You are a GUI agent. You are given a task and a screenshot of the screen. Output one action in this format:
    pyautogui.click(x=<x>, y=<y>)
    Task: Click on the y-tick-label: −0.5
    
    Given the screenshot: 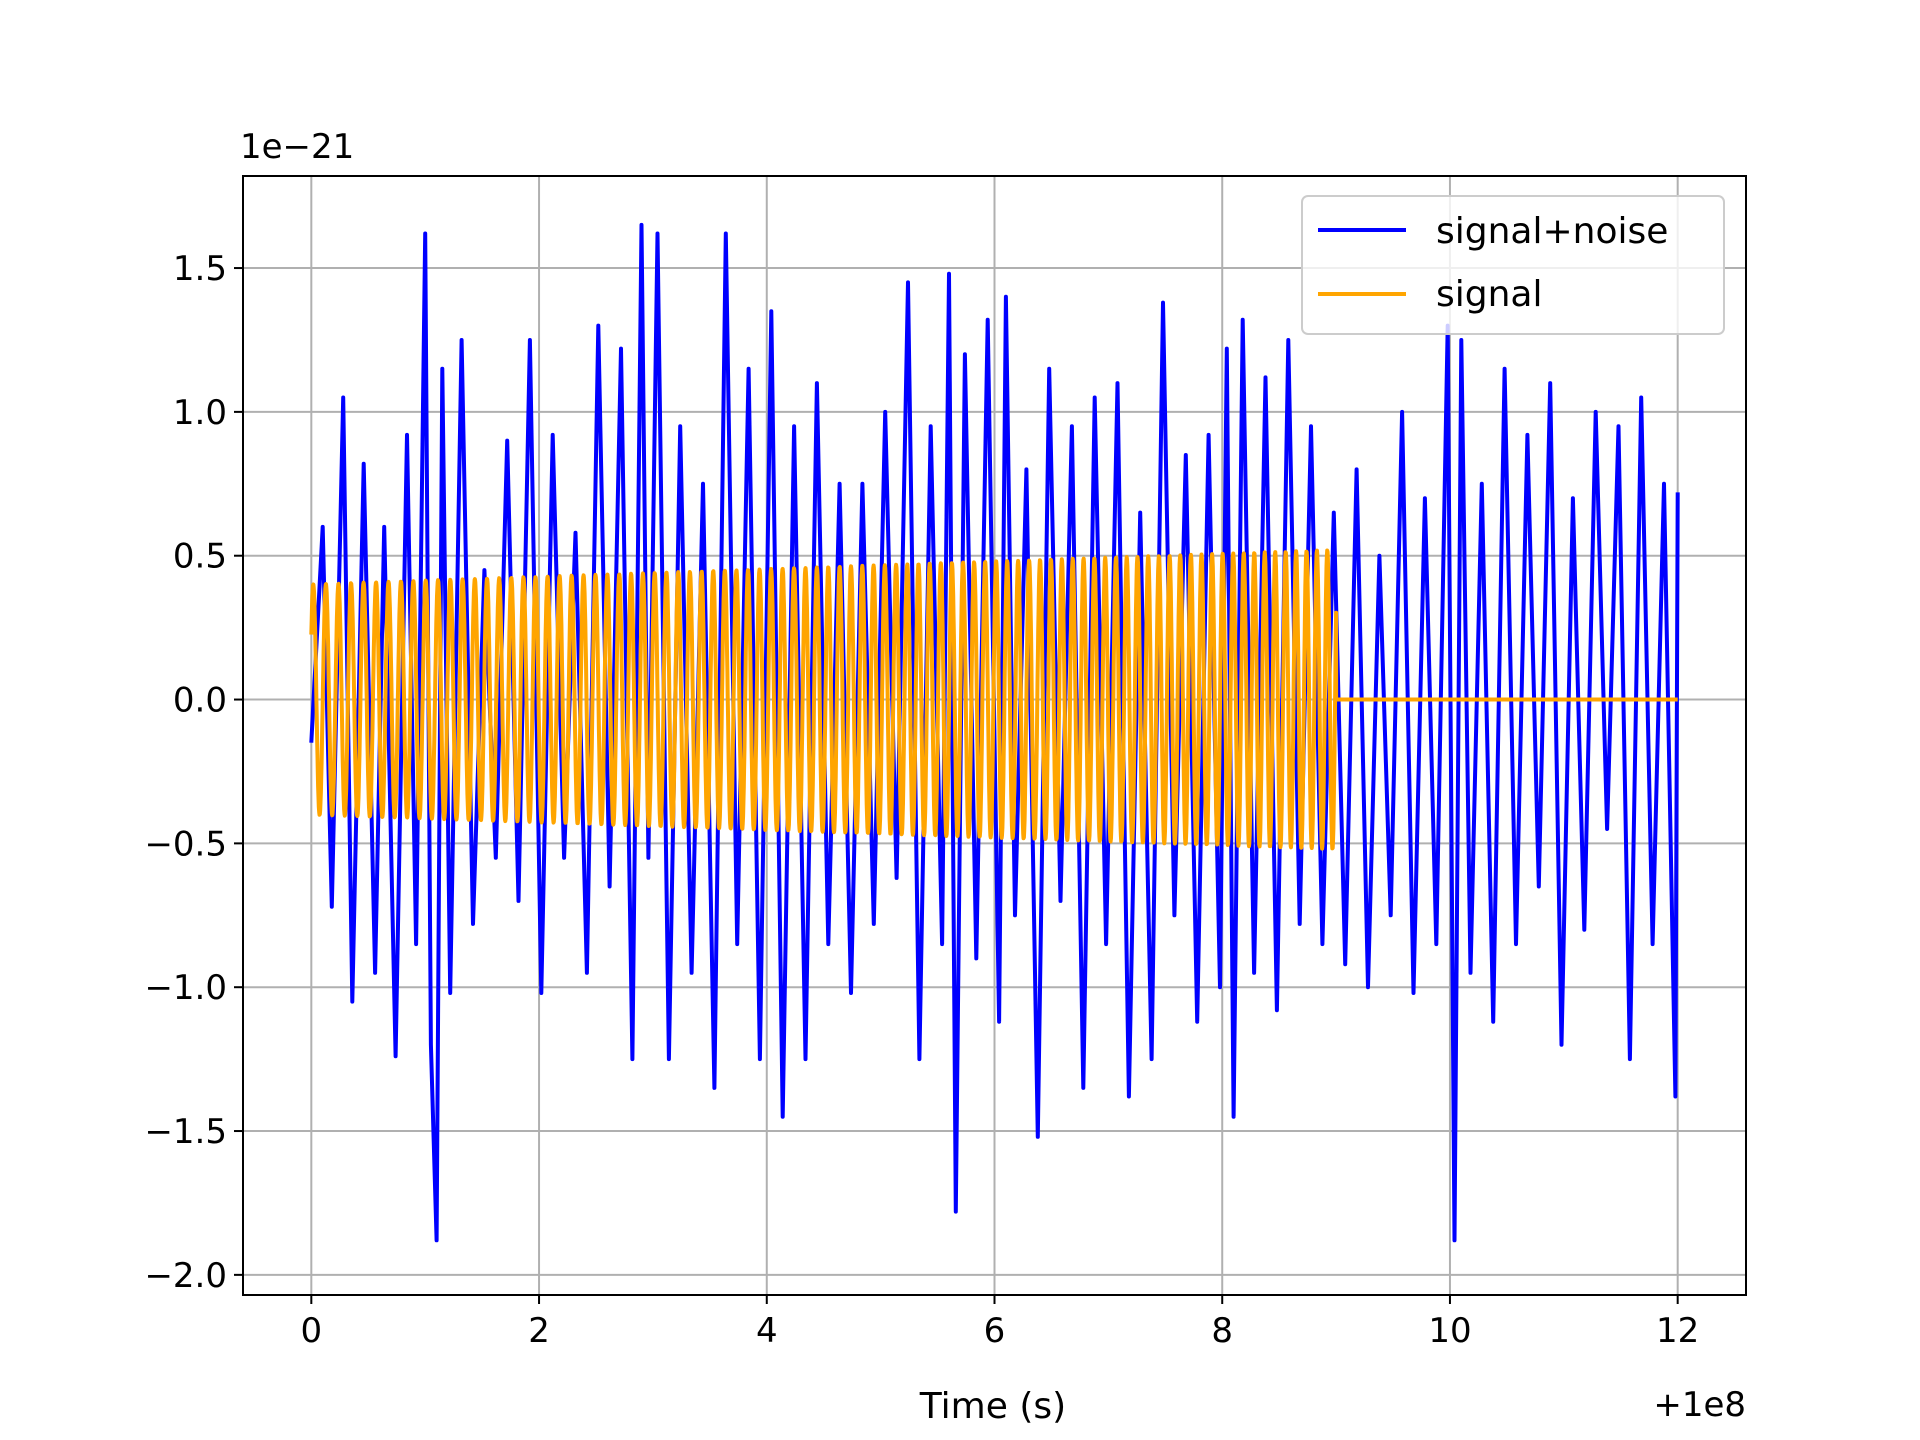 What is the action you would take?
    pyautogui.click(x=185, y=844)
    